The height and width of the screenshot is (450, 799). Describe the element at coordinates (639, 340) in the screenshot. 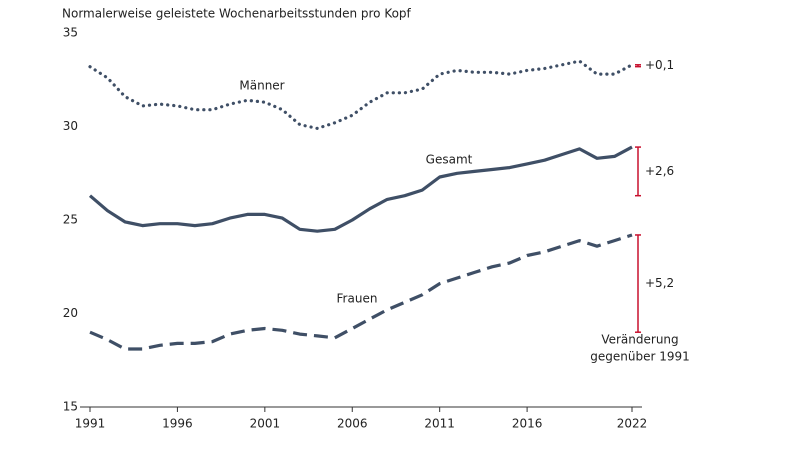

I see `note: Veränderung` at that location.